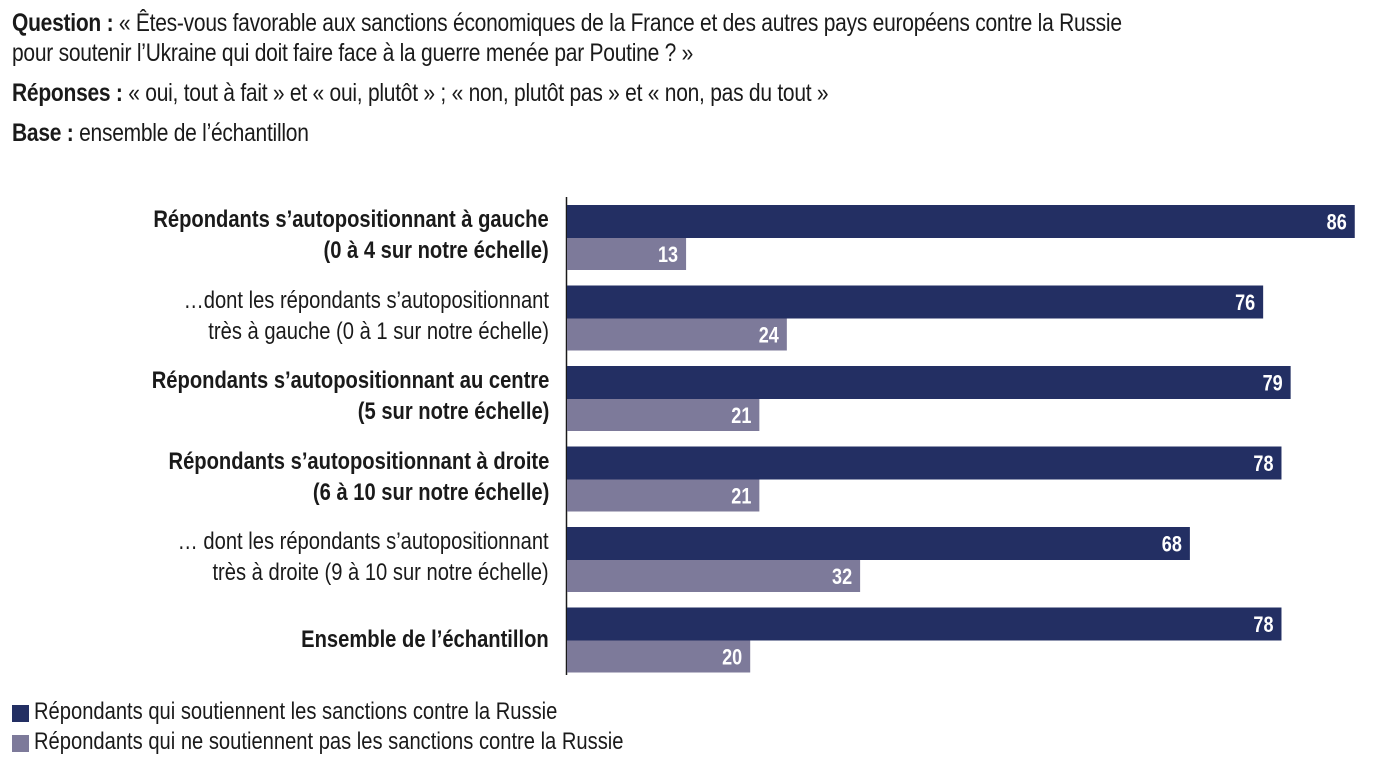  I want to click on question-label: Question :, so click(63, 23).